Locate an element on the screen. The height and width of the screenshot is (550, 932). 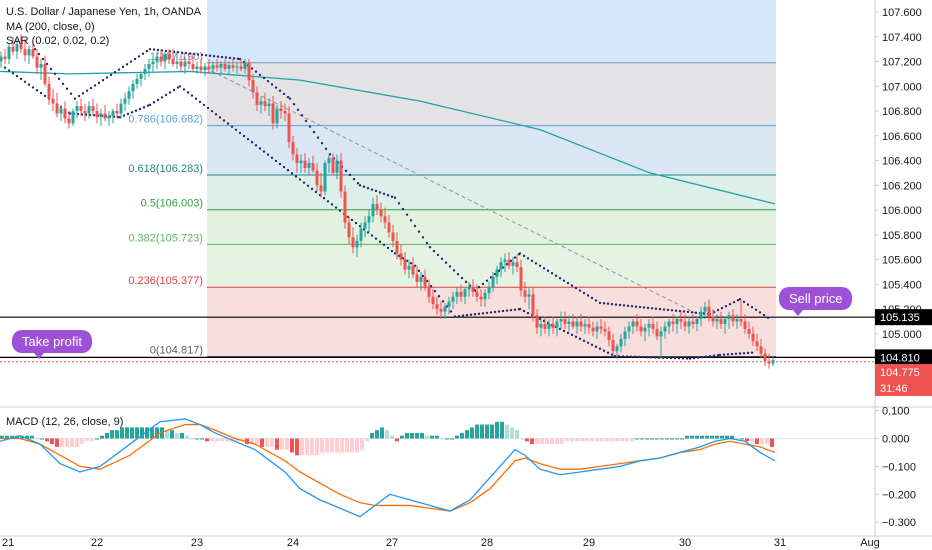
time-tick-label: 30 is located at coordinates (685, 543).